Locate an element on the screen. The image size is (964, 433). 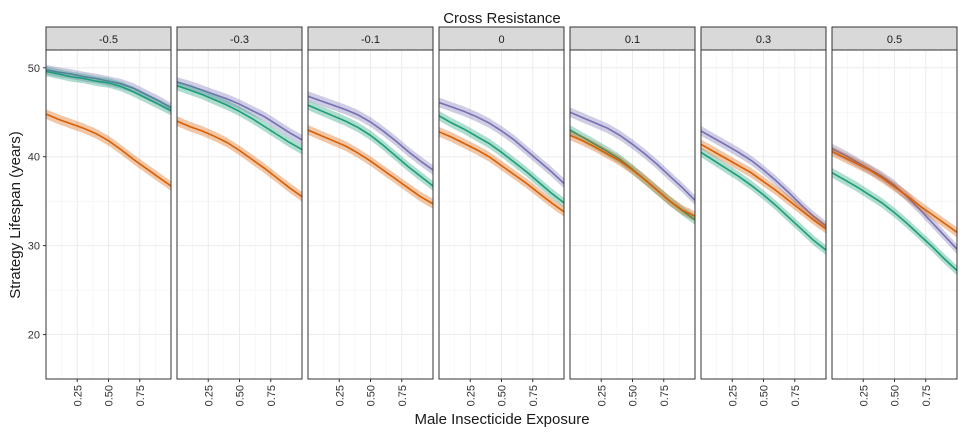
chart-title: Cross Resistance is located at coordinates (502, 18).